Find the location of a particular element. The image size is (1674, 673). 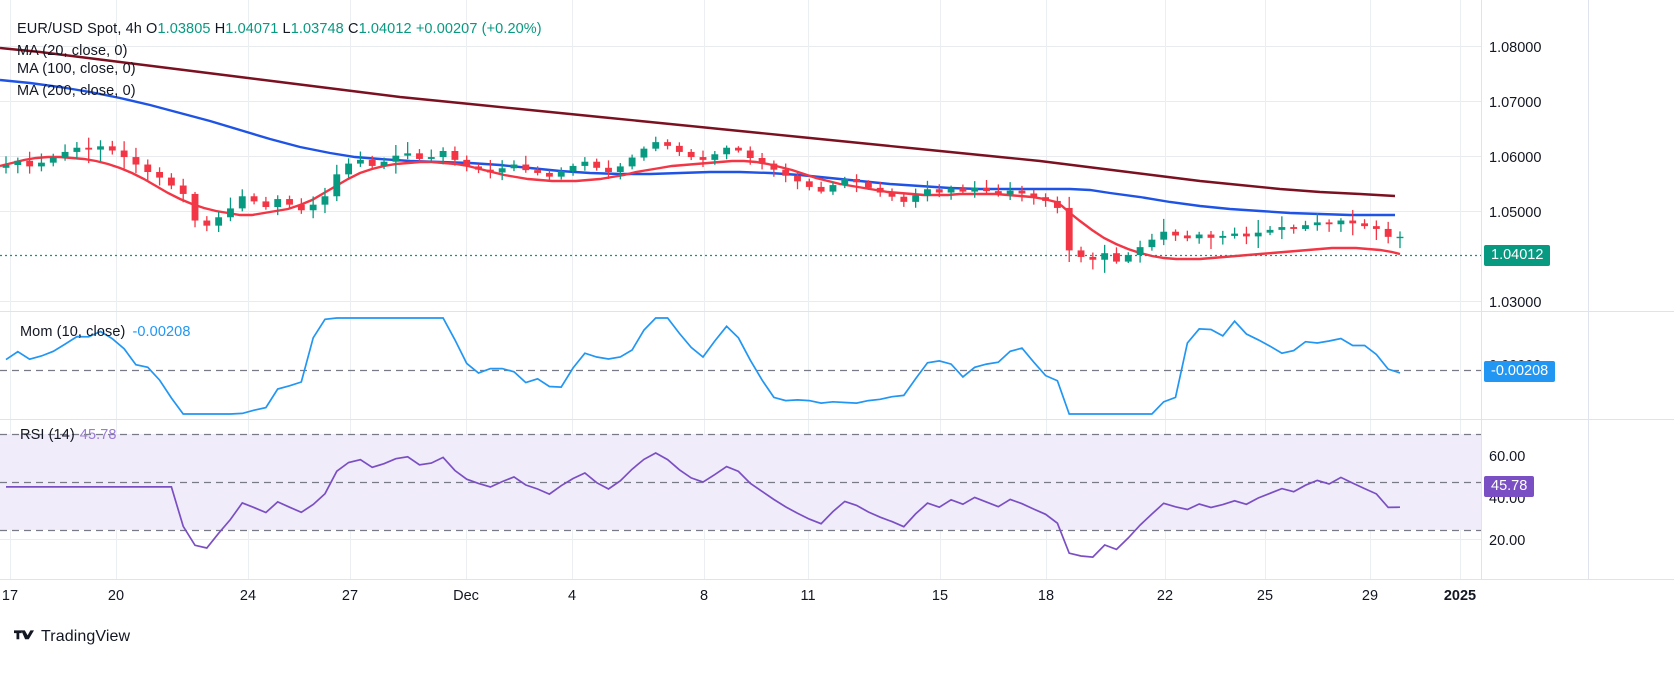

momentum-line is located at coordinates (703, 366).